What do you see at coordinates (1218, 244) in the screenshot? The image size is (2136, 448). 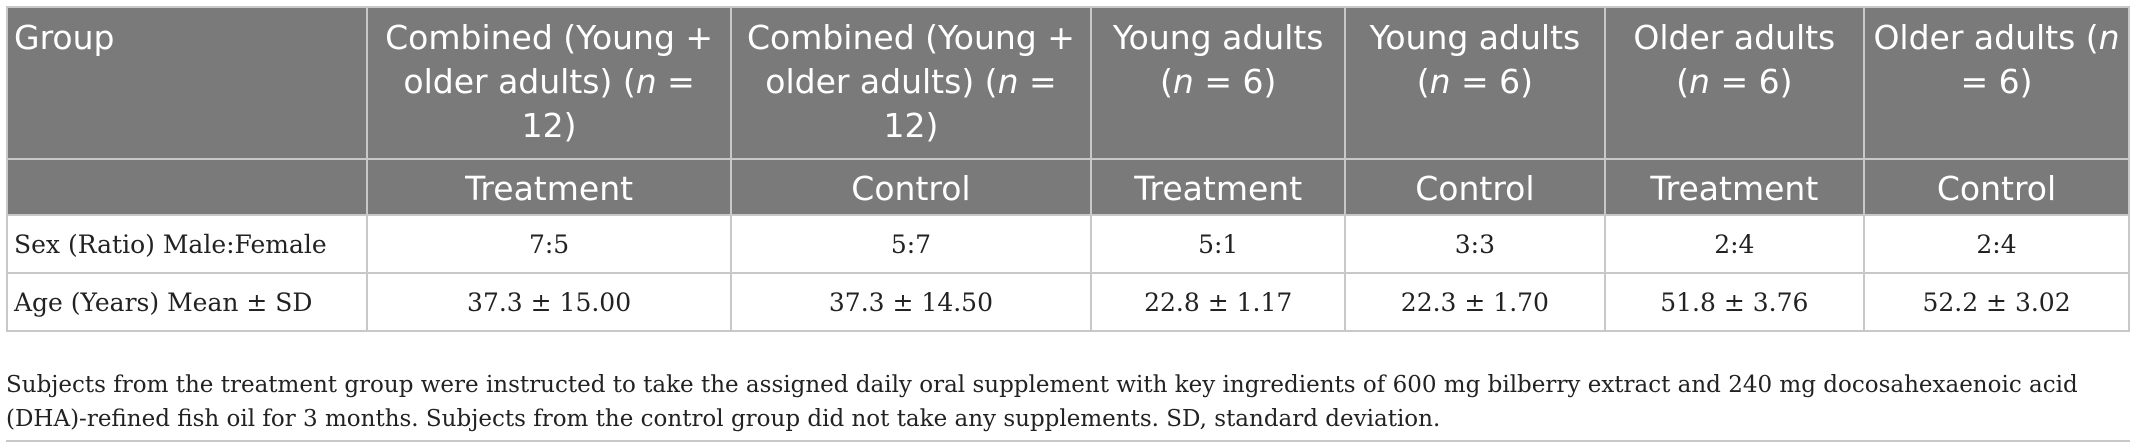 I see `table-cell: 5:1` at bounding box center [1218, 244].